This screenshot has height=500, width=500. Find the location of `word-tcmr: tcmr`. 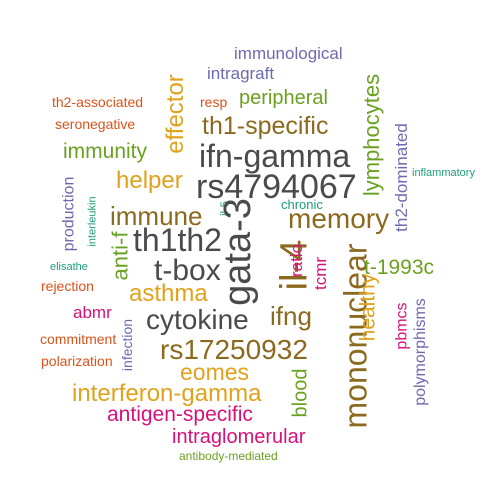

word-tcmr: tcmr is located at coordinates (321, 273).